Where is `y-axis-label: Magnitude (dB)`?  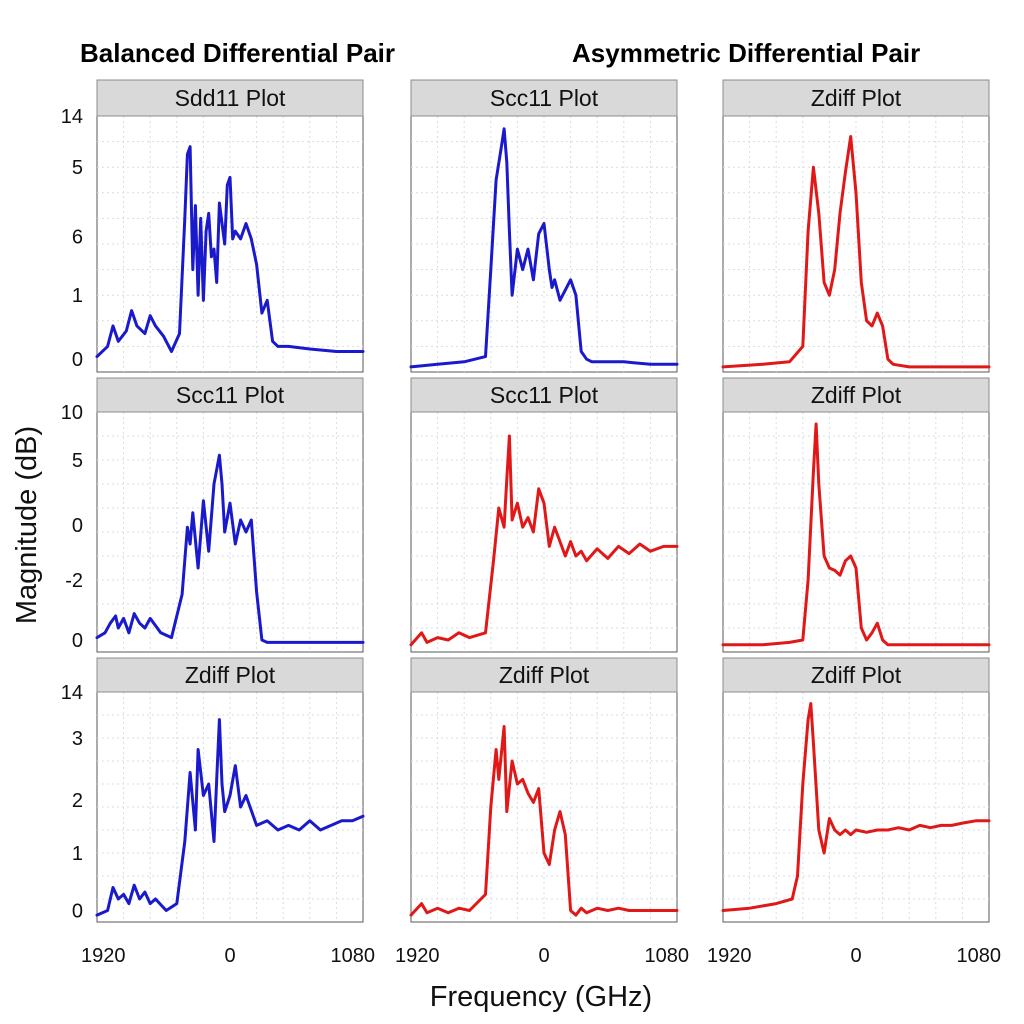 y-axis-label: Magnitude (dB) is located at coordinates (27, 525).